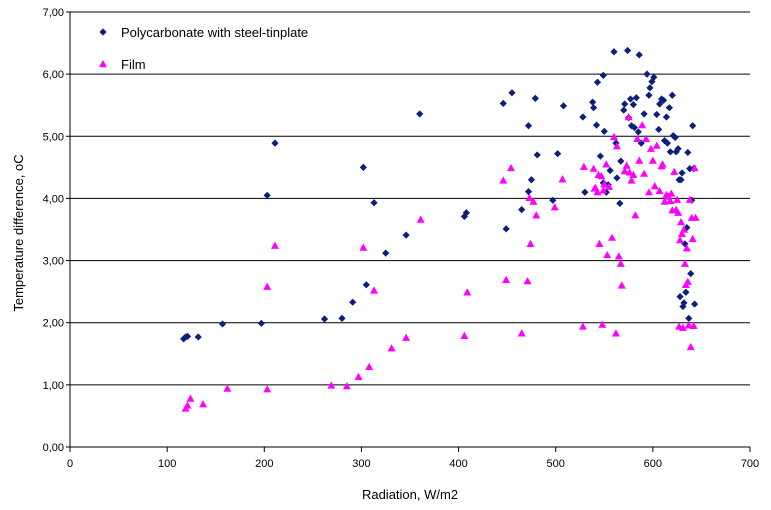 The width and height of the screenshot is (771, 510). I want to click on y-tick-label: 1,00, so click(53, 386).